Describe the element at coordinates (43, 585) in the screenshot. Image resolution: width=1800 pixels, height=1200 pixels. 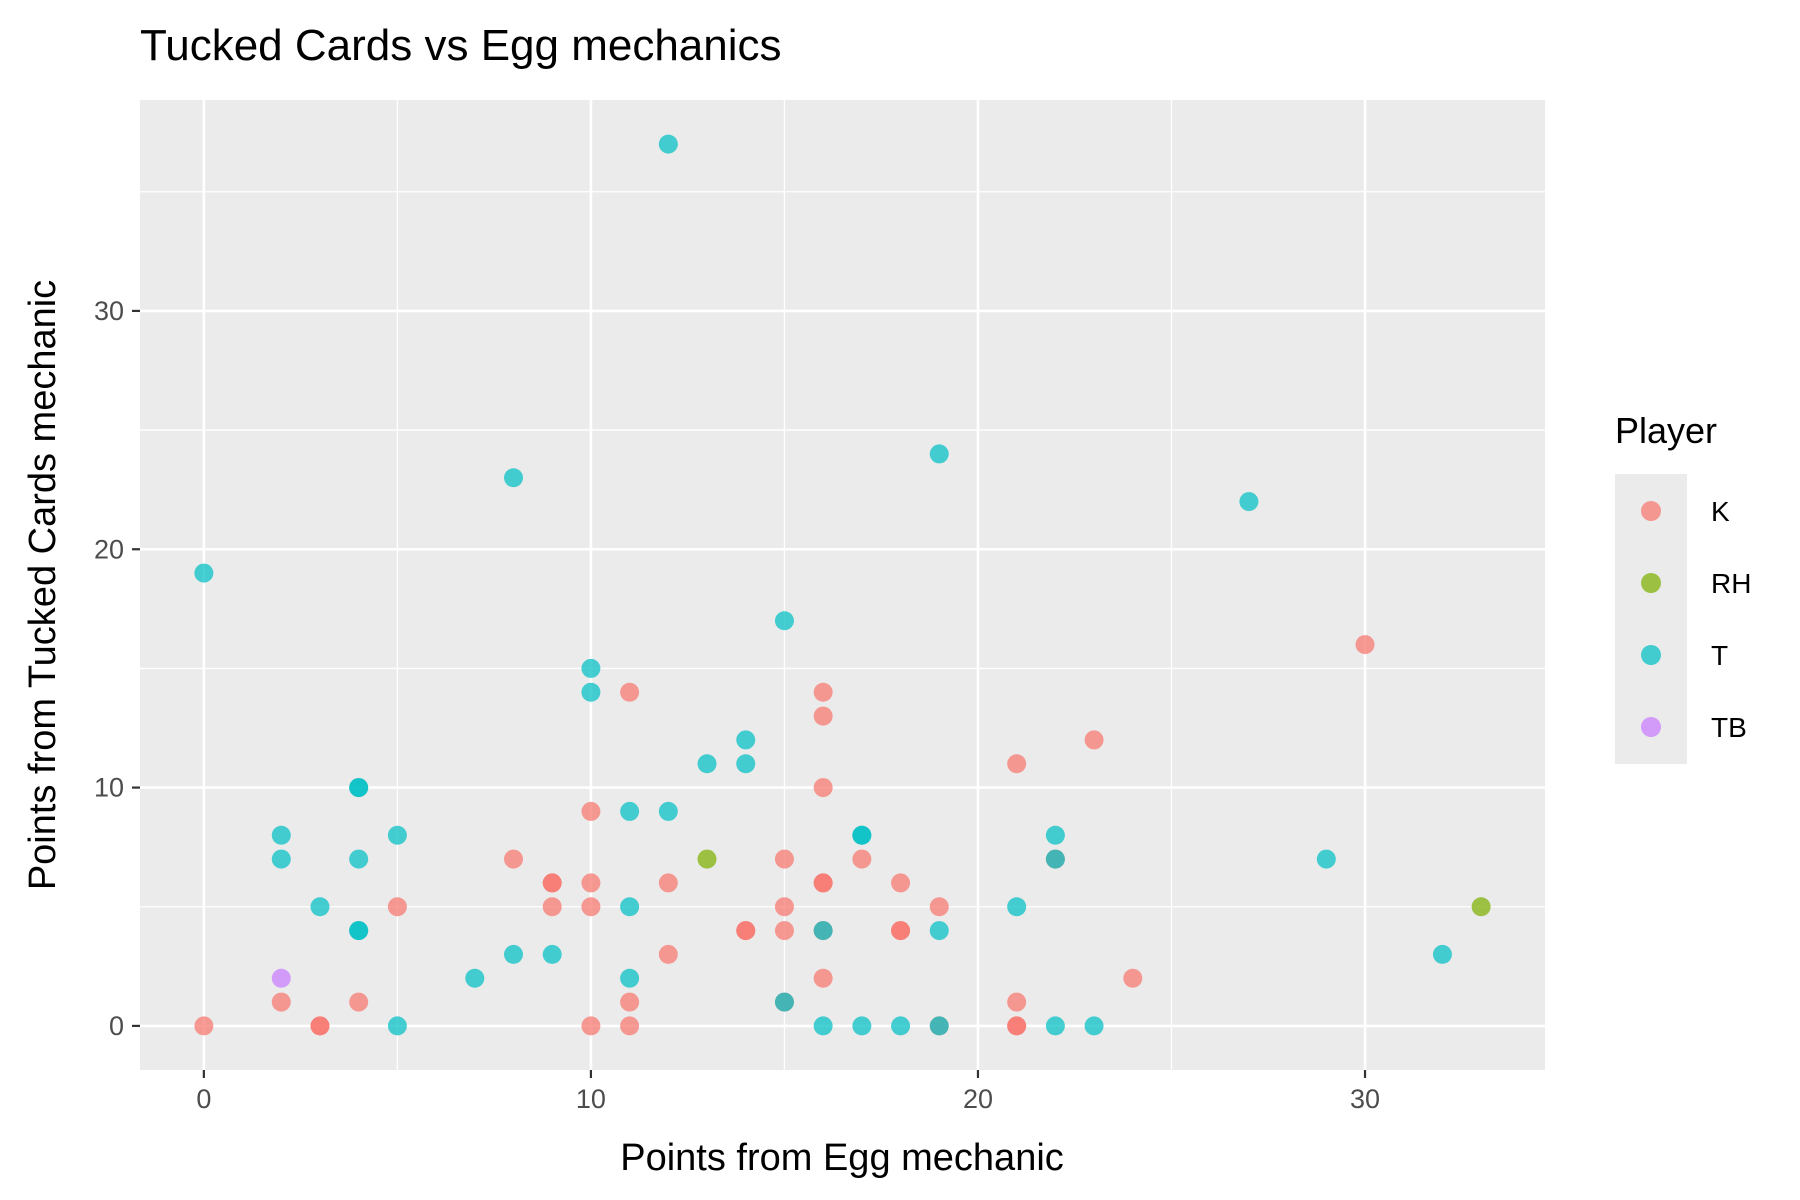
I see `y-axis-title: Points from Tucked Cards mechanic` at that location.